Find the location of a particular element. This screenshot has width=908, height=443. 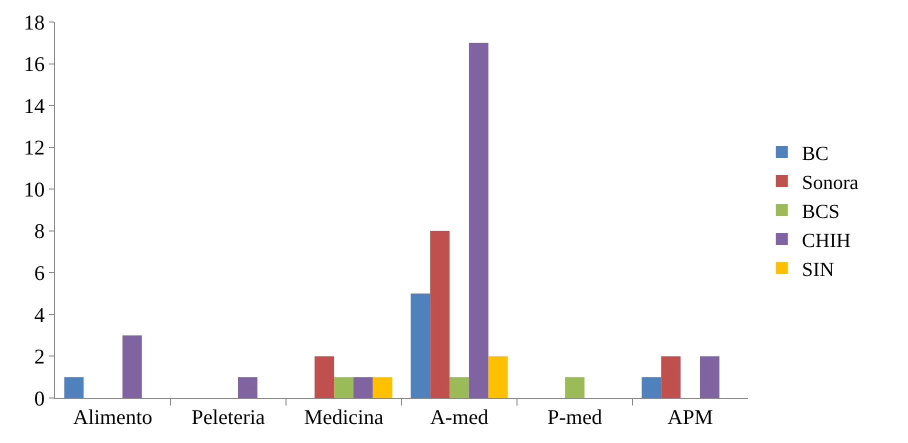

x-tick-label: Peleteria is located at coordinates (229, 417).